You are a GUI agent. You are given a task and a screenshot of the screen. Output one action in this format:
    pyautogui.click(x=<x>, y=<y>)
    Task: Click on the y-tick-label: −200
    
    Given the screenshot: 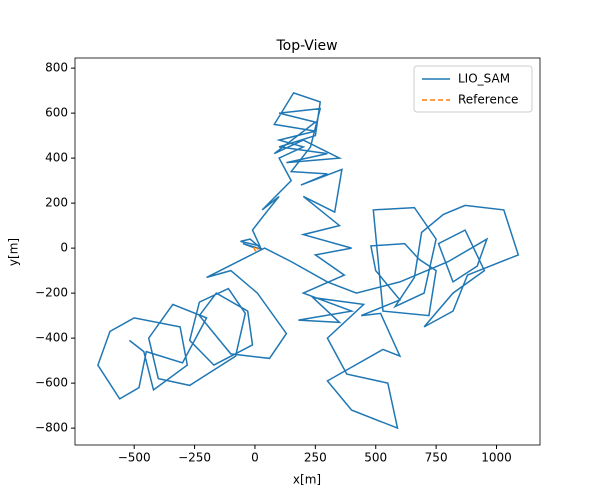 What is the action you would take?
    pyautogui.click(x=51, y=293)
    